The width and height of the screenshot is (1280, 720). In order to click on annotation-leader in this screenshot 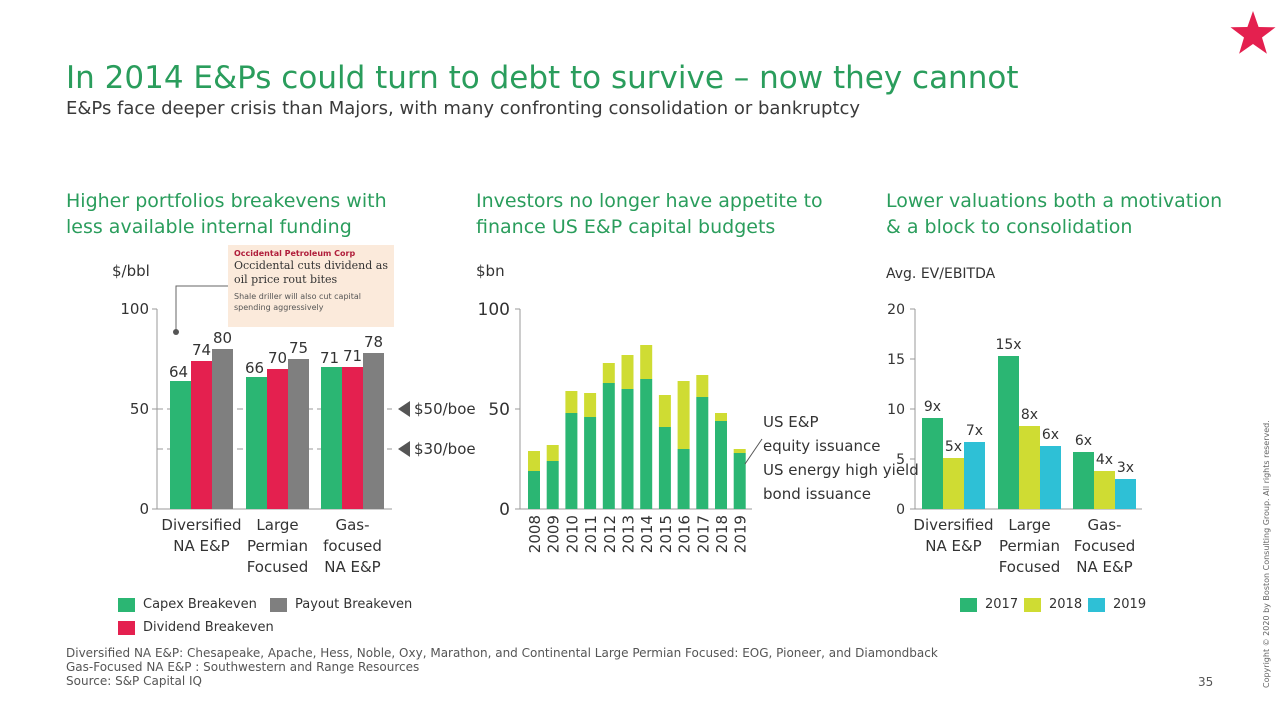, I will do `click(753, 451)`.